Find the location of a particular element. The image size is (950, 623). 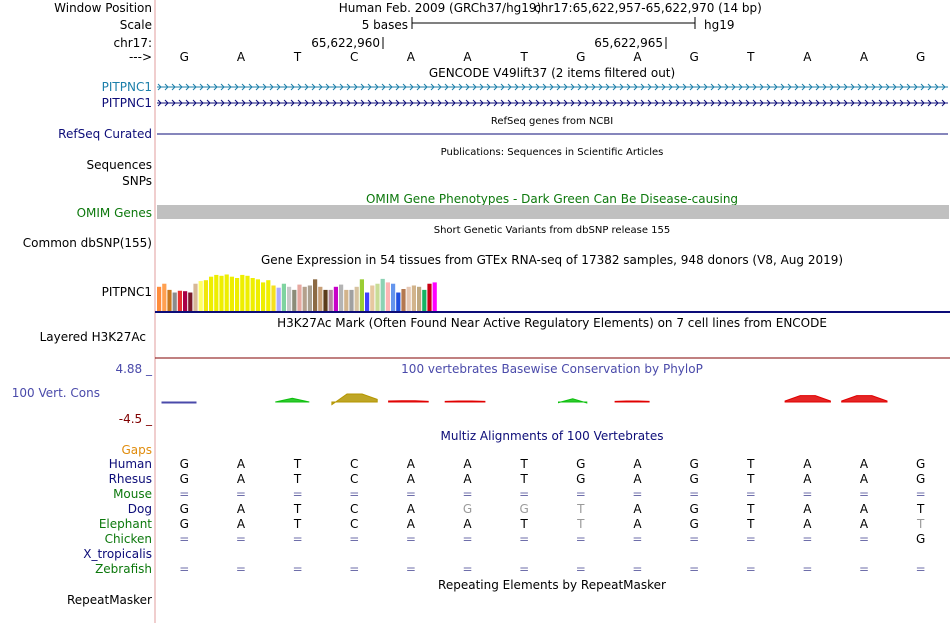

species-row-elephant: Elephant G A T C A A T T A G T A A T is located at coordinates (512, 524).